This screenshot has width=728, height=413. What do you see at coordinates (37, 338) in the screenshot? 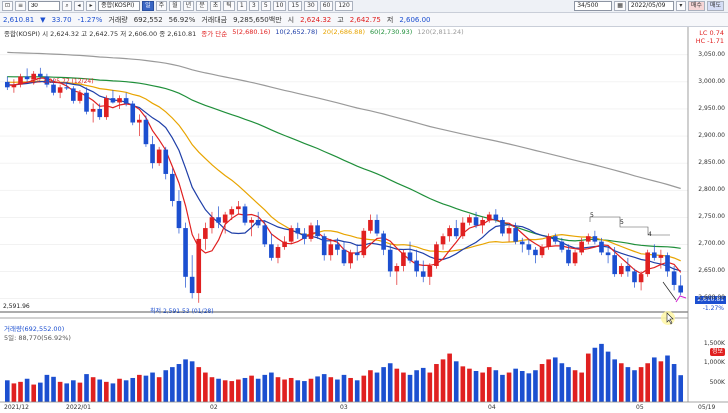
I see `volume-sub-legend: 5일: 88,770(56.92%)` at bounding box center [37, 338].